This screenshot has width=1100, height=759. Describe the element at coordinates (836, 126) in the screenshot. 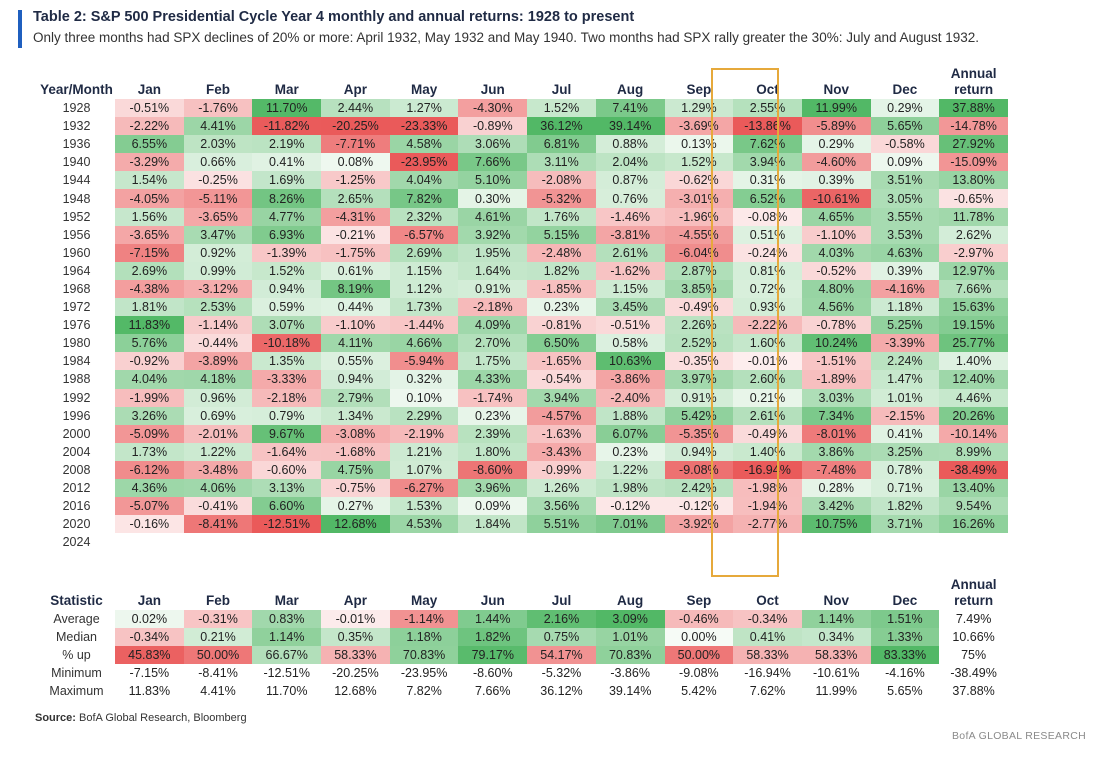

I see `value-cell: -5.89%` at that location.